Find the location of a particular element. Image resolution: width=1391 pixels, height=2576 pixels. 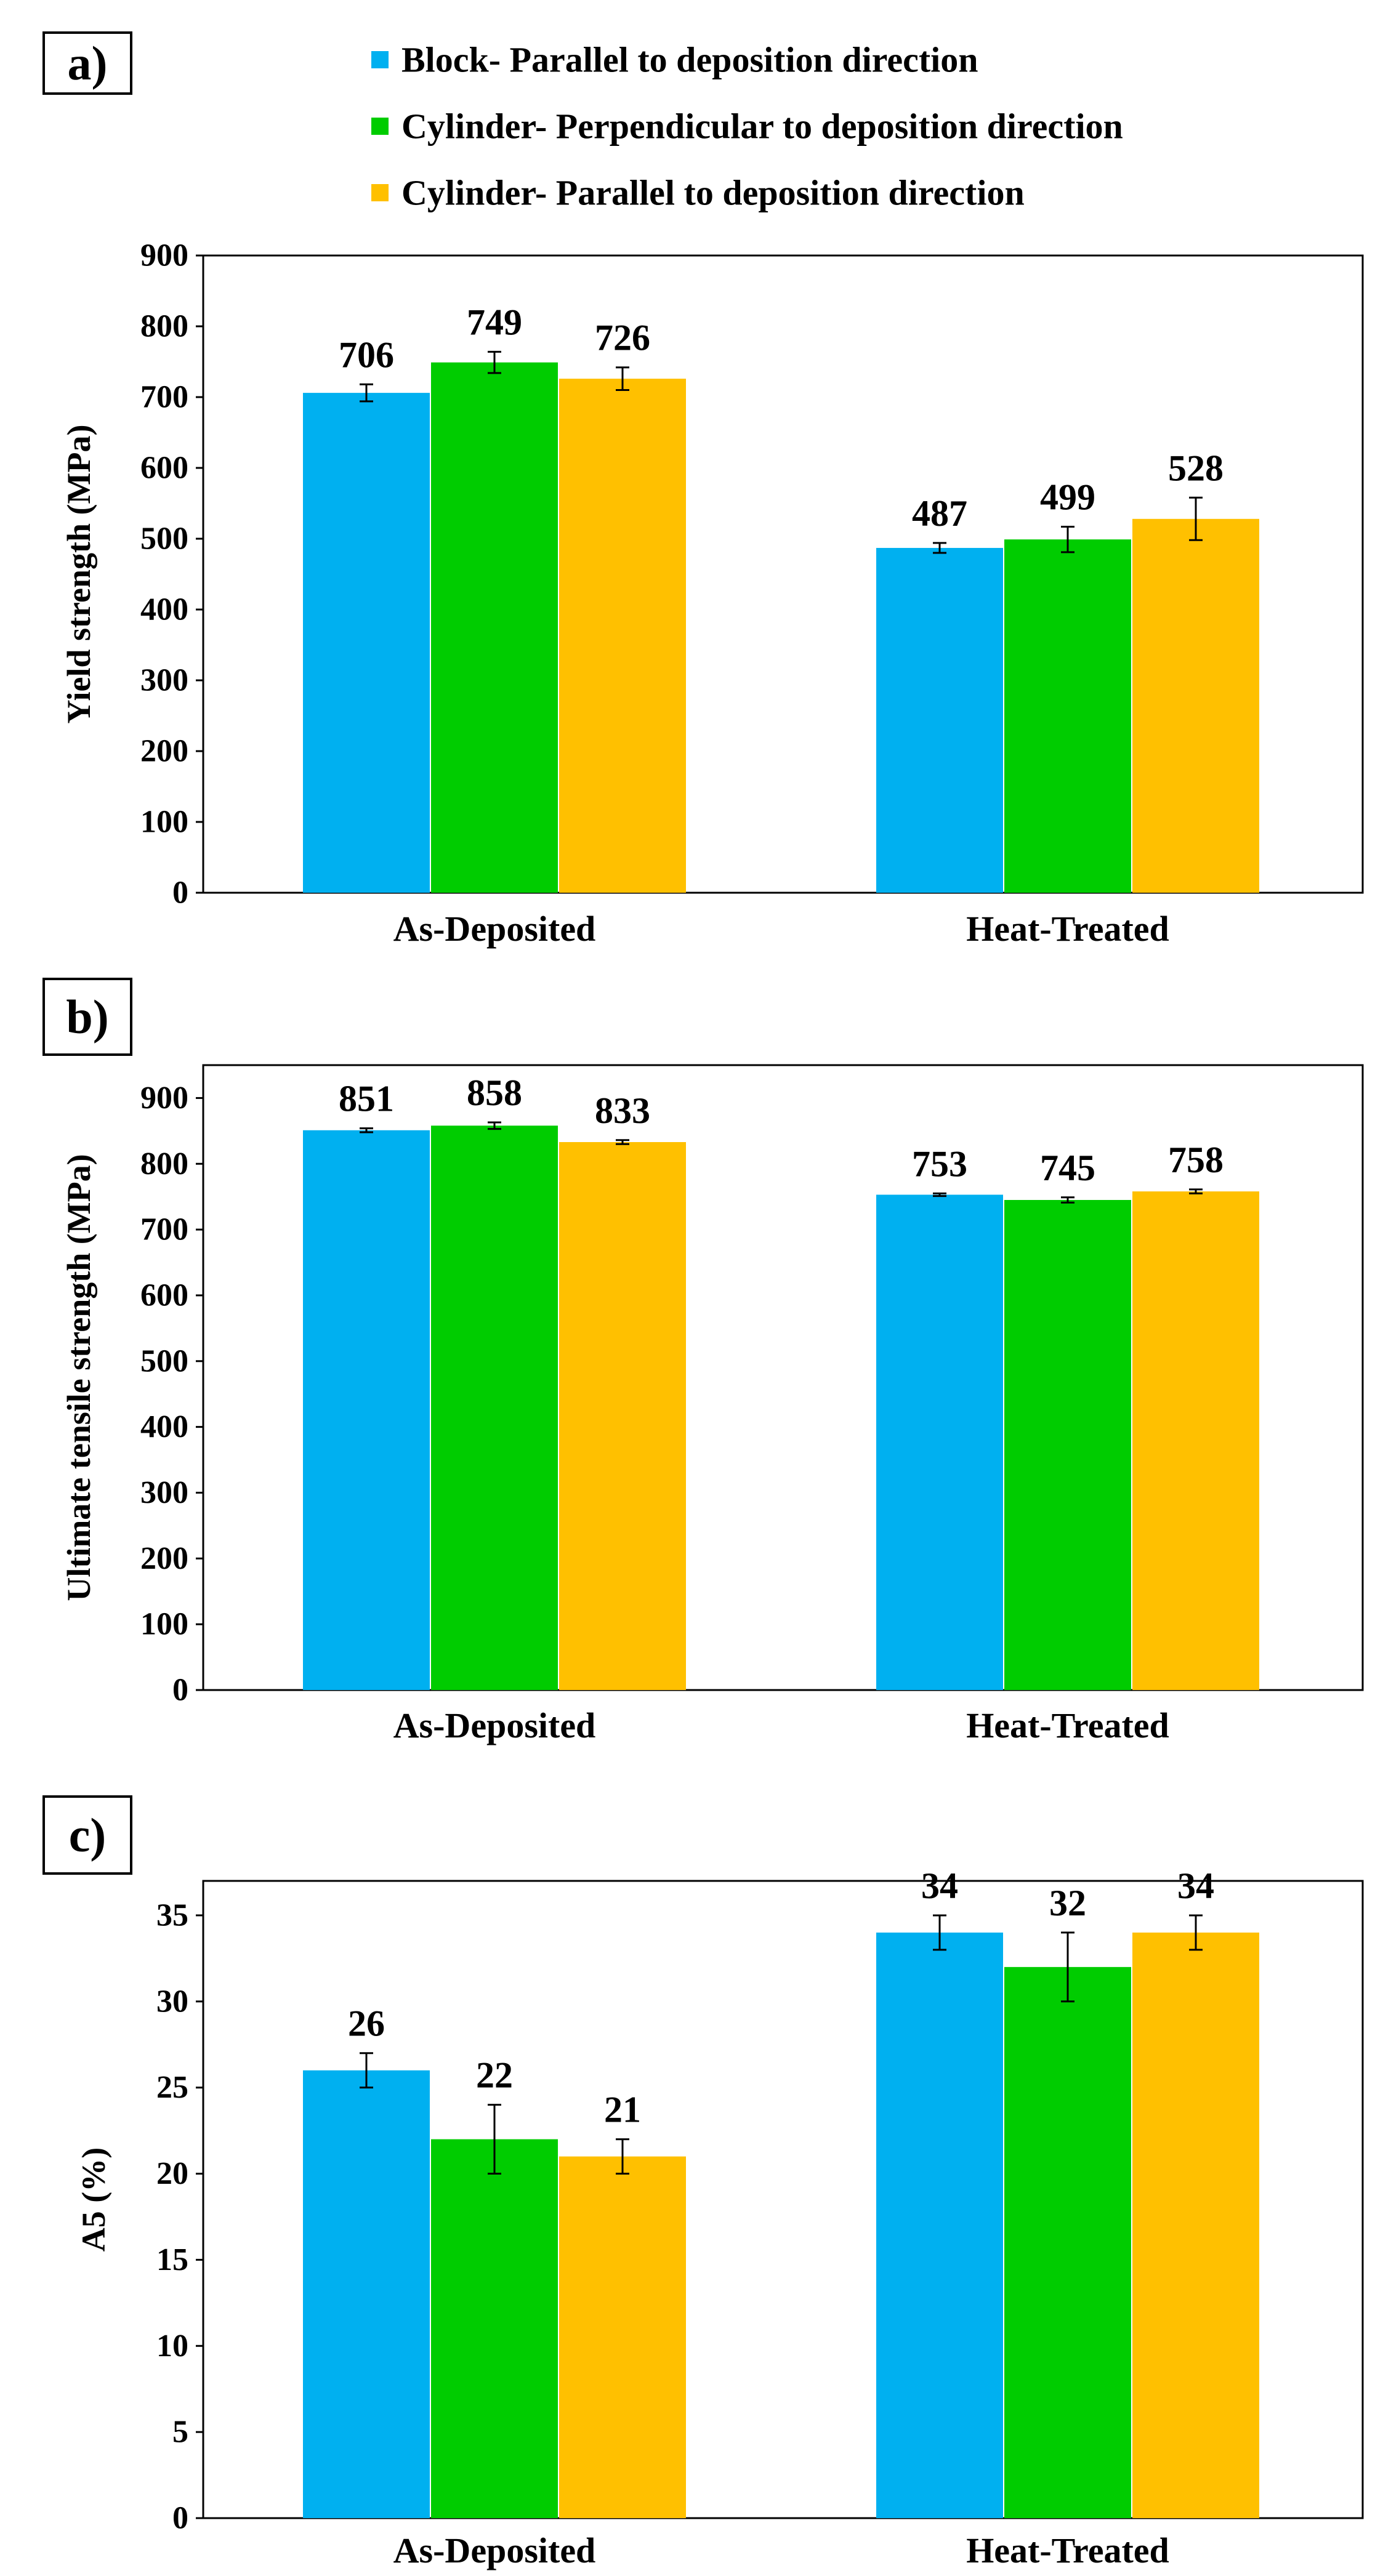

data-label-heat-treated-series-1: 753 is located at coordinates (939, 1163).